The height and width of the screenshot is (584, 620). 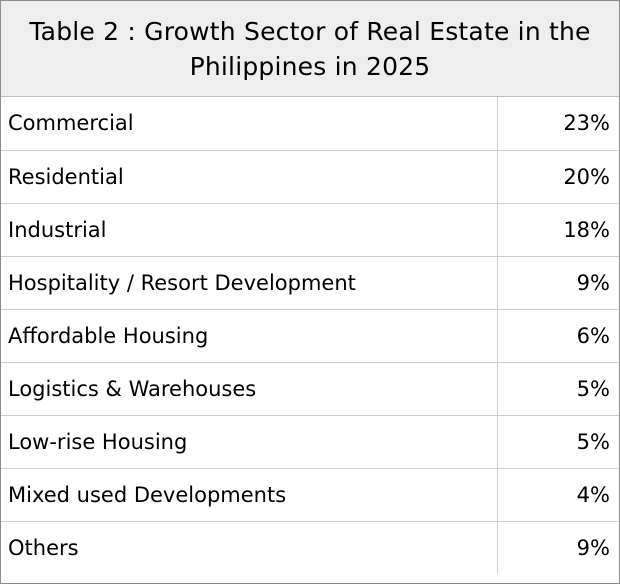 What do you see at coordinates (249, 442) in the screenshot?
I see `sector-cell: Low-rise Housing` at bounding box center [249, 442].